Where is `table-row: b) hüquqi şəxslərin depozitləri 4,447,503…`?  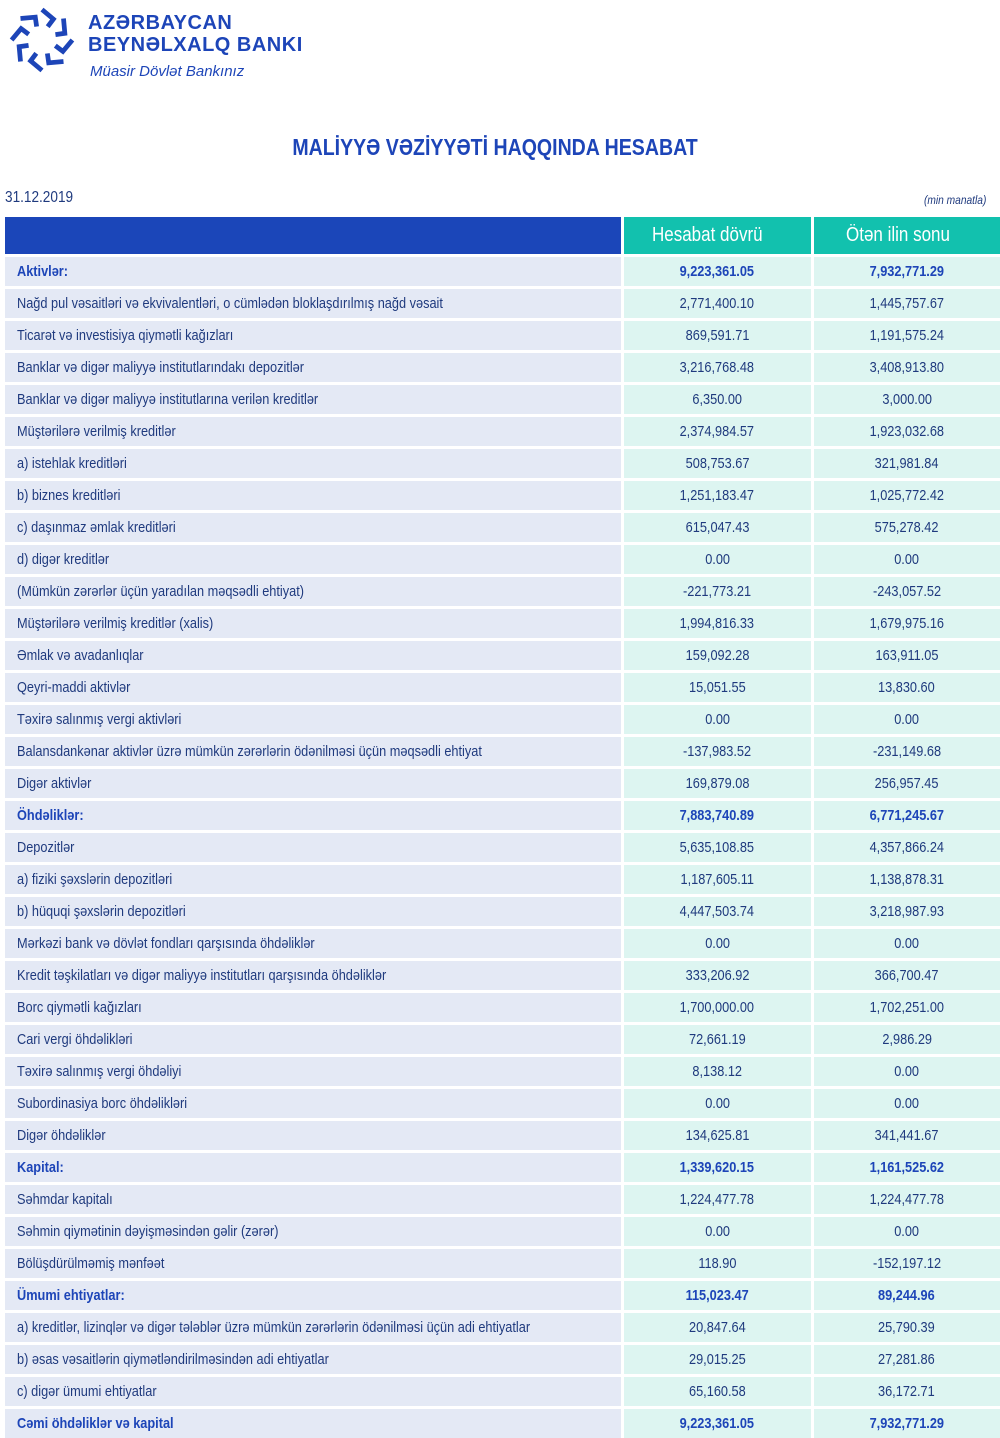
table-row: b) hüquqi şəxslərin depozitləri 4,447,503… is located at coordinates (502, 911).